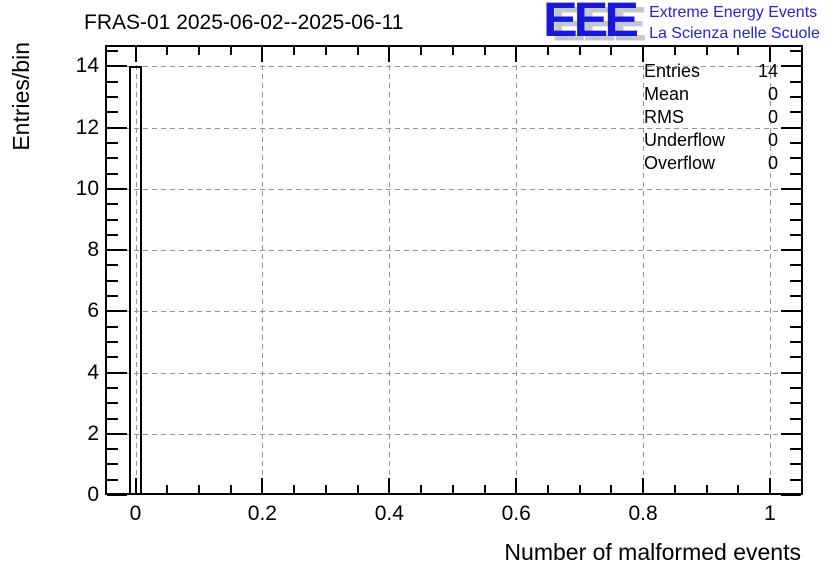 This screenshot has height=572, width=836. What do you see at coordinates (767, 71) in the screenshot?
I see `stats-value: 14` at bounding box center [767, 71].